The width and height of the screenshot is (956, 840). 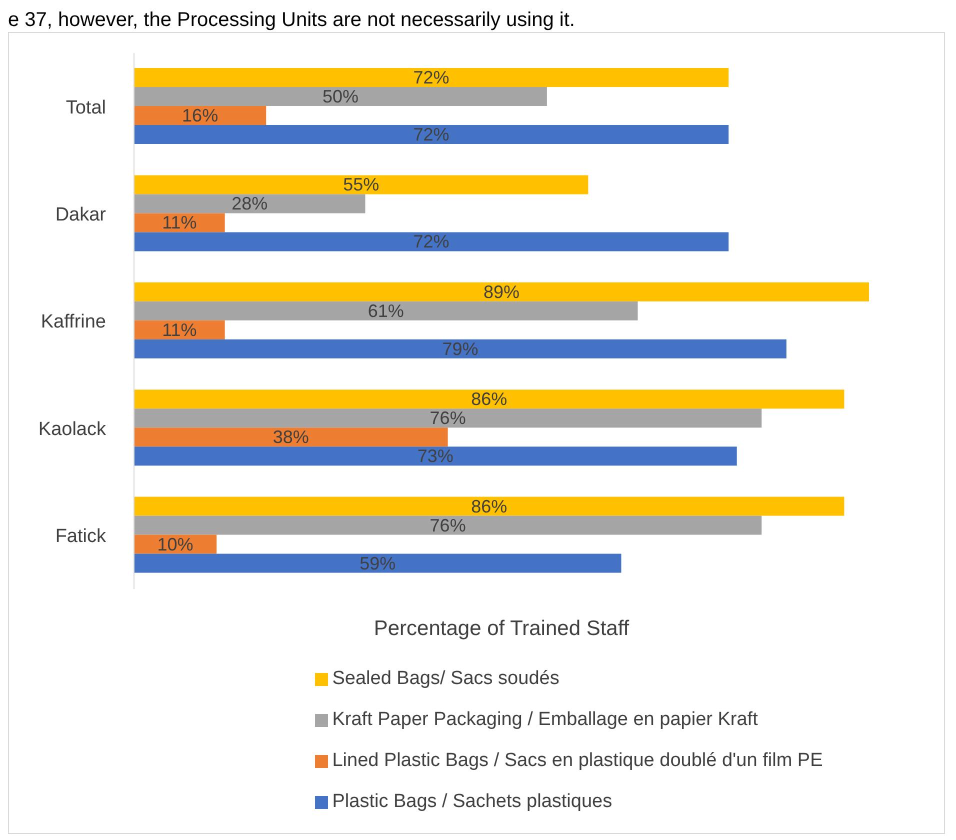 What do you see at coordinates (545, 719) in the screenshot?
I see `legend-label: Kraft Paper Packaging / Emballage en papier Kraft` at bounding box center [545, 719].